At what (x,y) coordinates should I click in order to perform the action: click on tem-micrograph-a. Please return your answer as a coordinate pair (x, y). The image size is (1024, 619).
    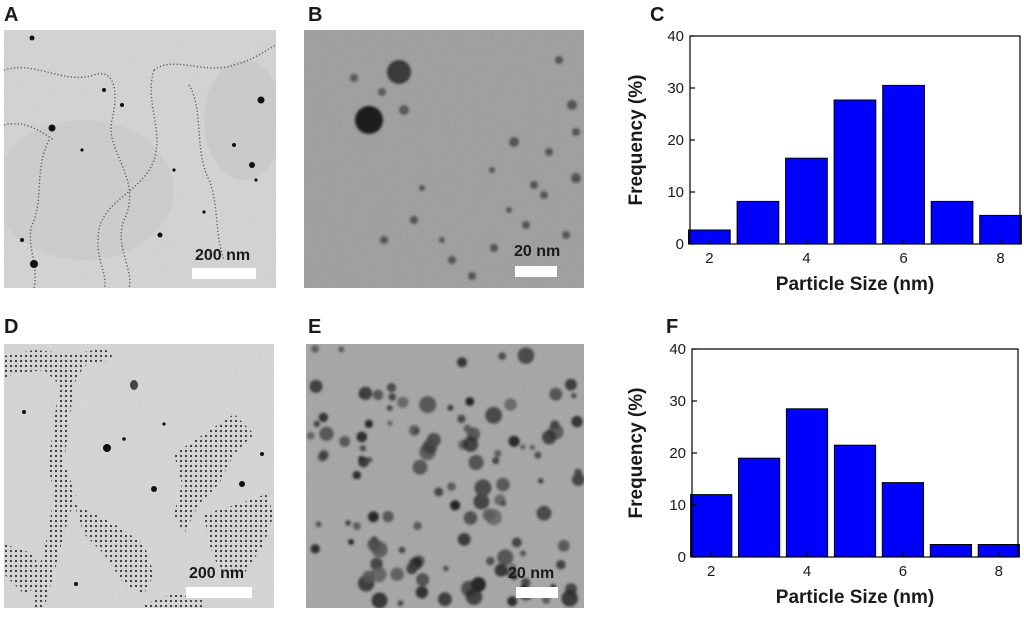
    Looking at the image, I should click on (140, 159).